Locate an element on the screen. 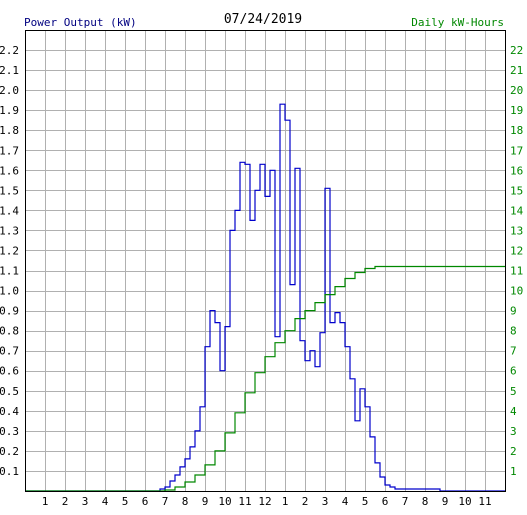 This screenshot has width=527, height=515. y-right-tick-label: 2 is located at coordinates (513, 451).